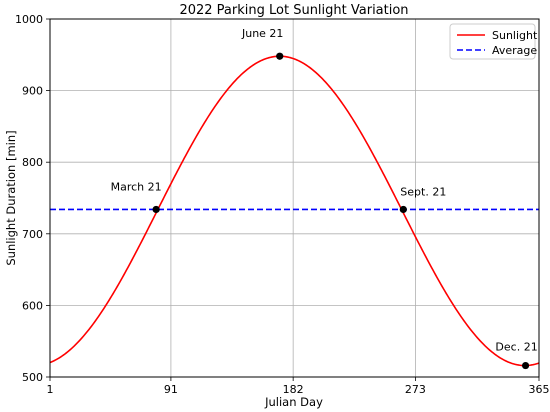 The image size is (550, 412). I want to click on chart-title: 2022 Parking Lot Sunlight Variation, so click(293, 10).